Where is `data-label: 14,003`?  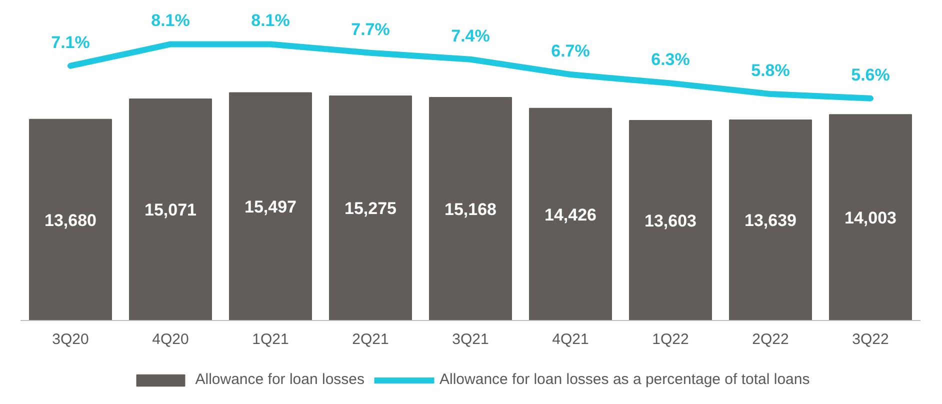
data-label: 14,003 is located at coordinates (870, 218).